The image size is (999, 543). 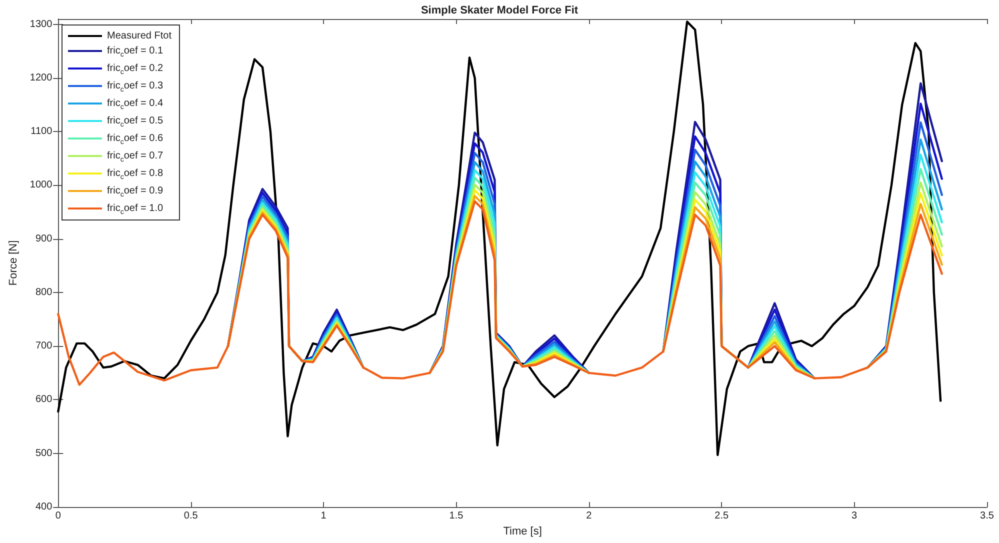 I want to click on y-tick-label: 600, so click(x=44, y=400).